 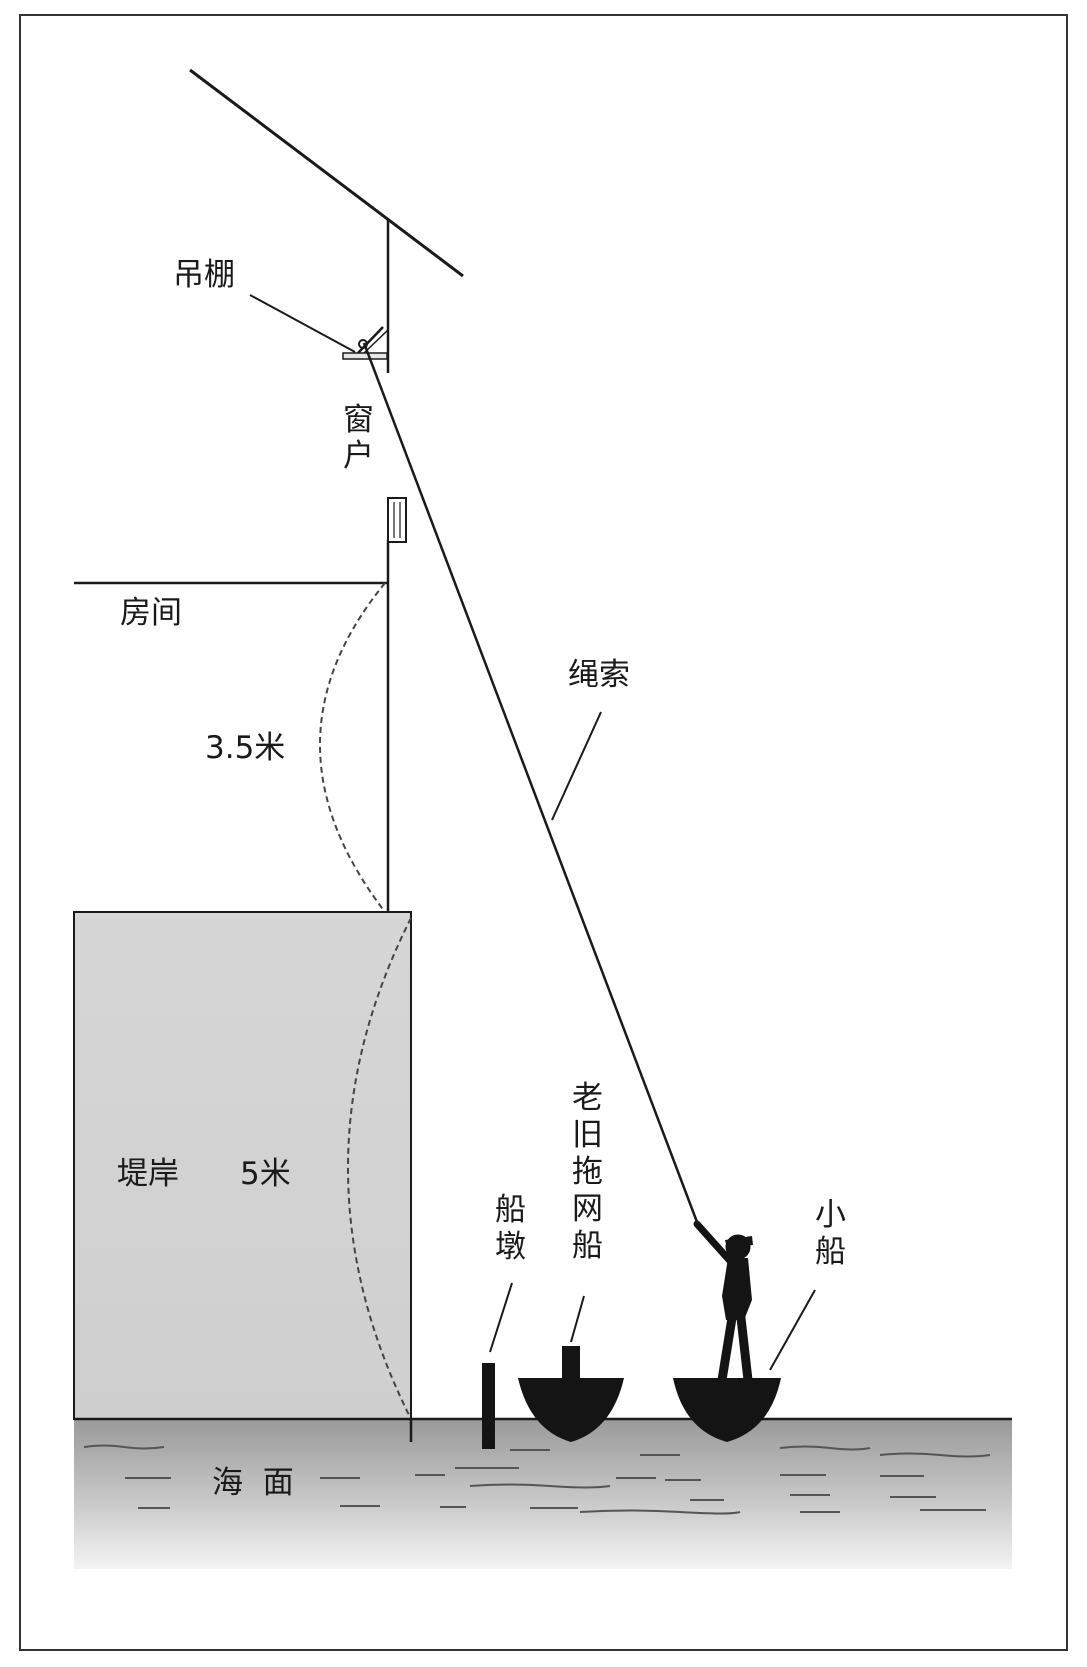 I want to click on window-marker, so click(x=397, y=520).